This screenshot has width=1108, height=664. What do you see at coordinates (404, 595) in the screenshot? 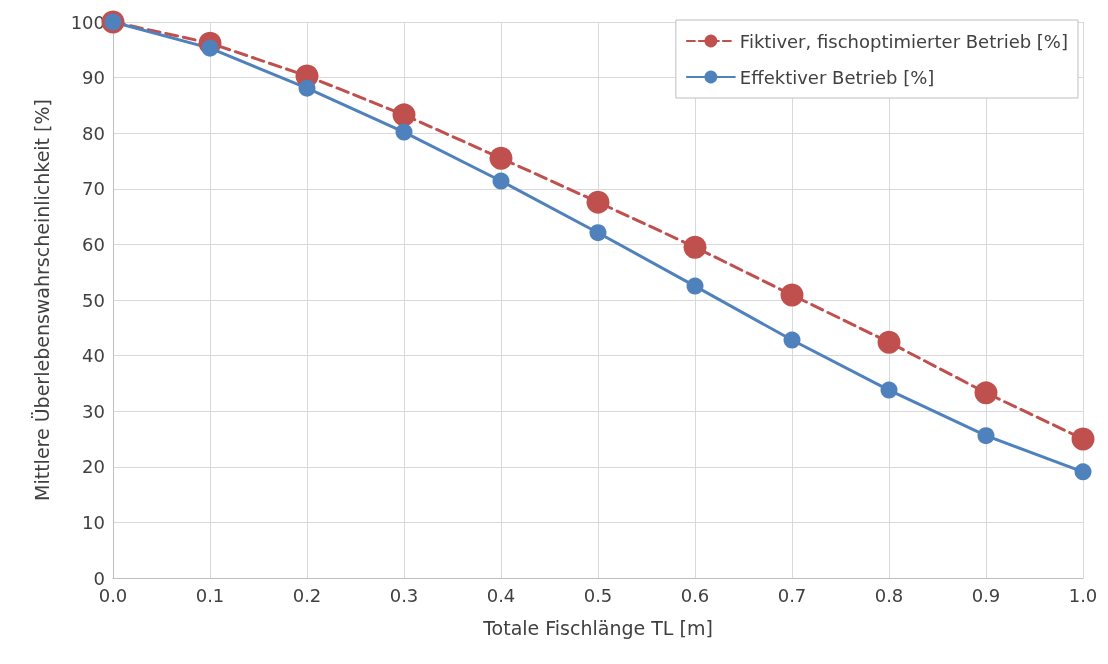
I see `x-tick-label: 0.3` at bounding box center [404, 595].